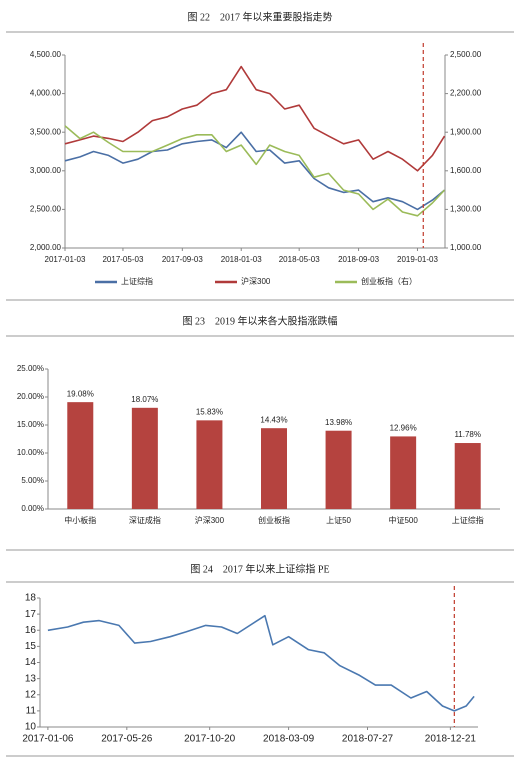 Image resolution: width=520 pixels, height=763 pixels. I want to click on x-tick-label: 沪深300, so click(210, 520).